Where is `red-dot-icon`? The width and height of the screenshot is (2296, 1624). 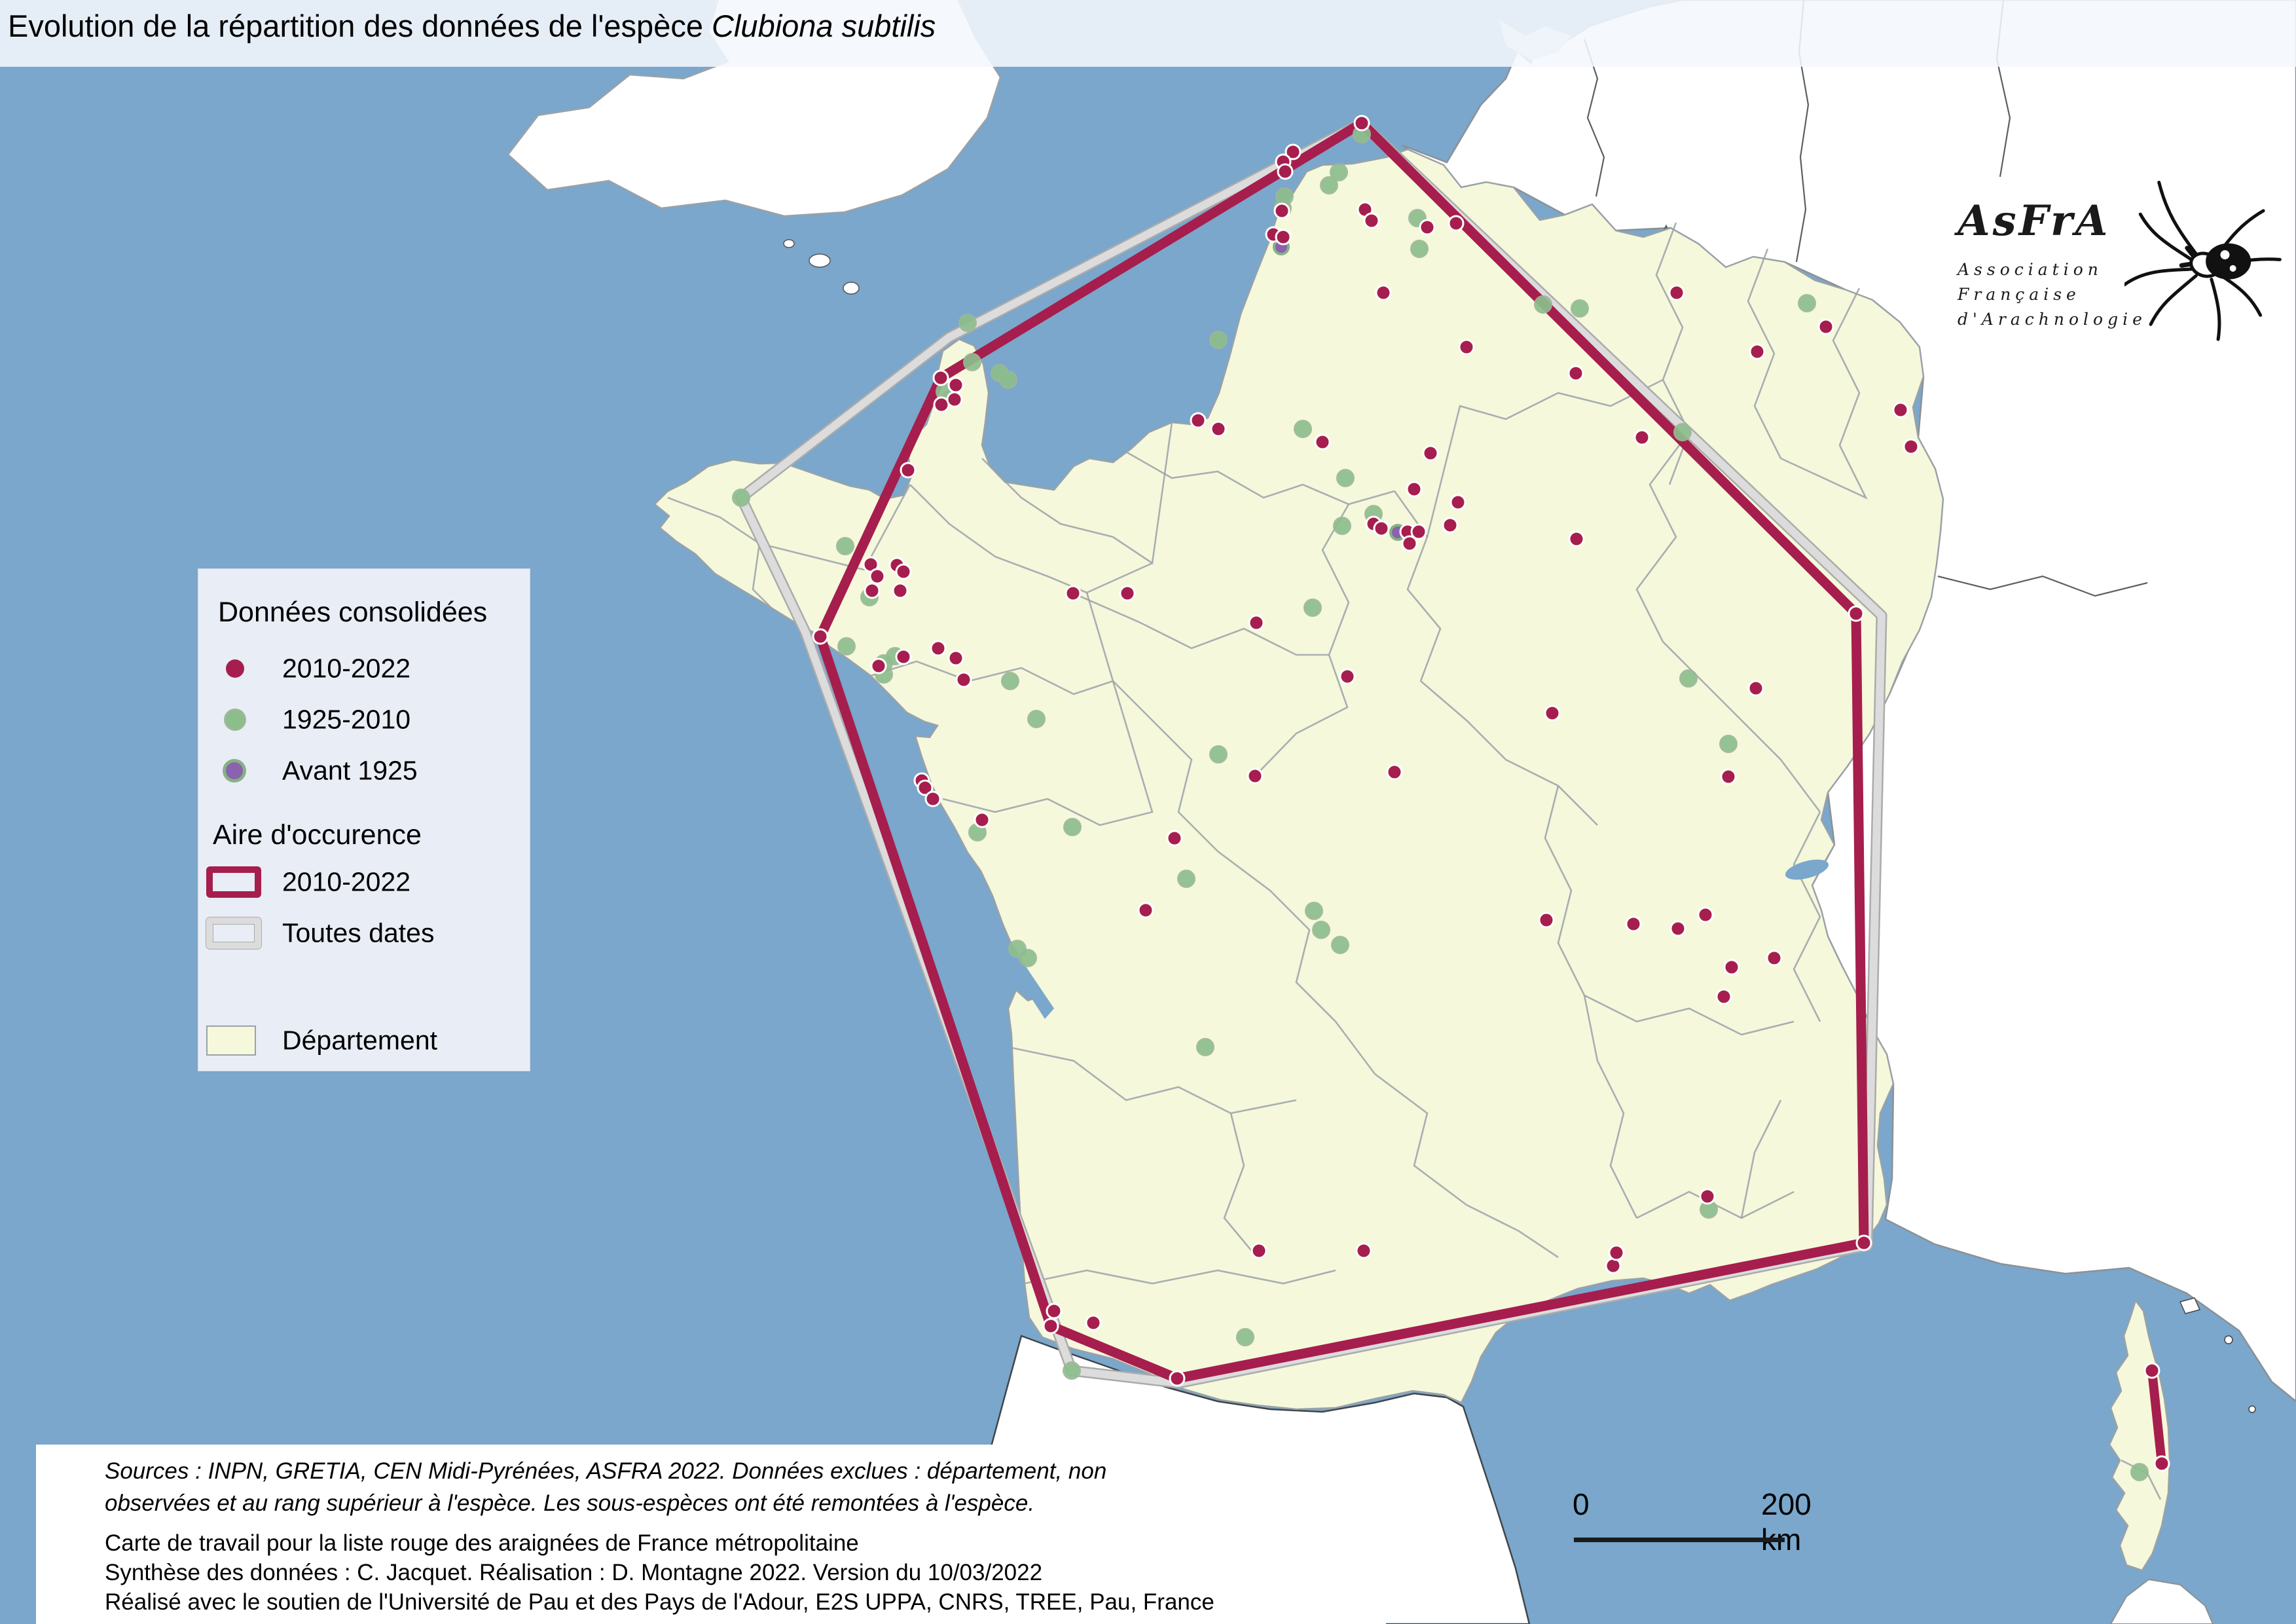 red-dot-icon is located at coordinates (235, 668).